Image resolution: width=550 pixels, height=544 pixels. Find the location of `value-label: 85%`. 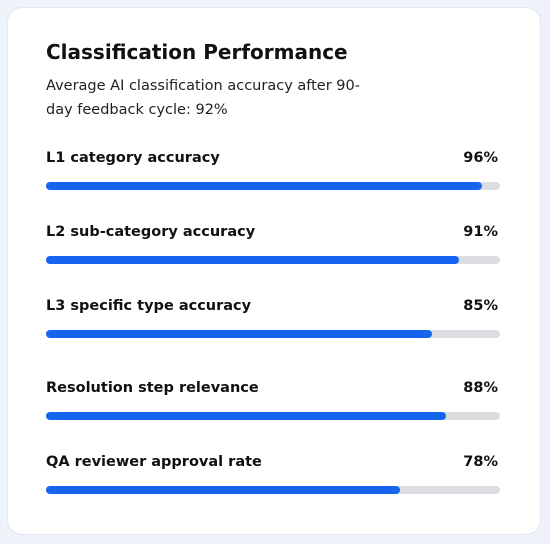

value-label: 85% is located at coordinates (480, 306).